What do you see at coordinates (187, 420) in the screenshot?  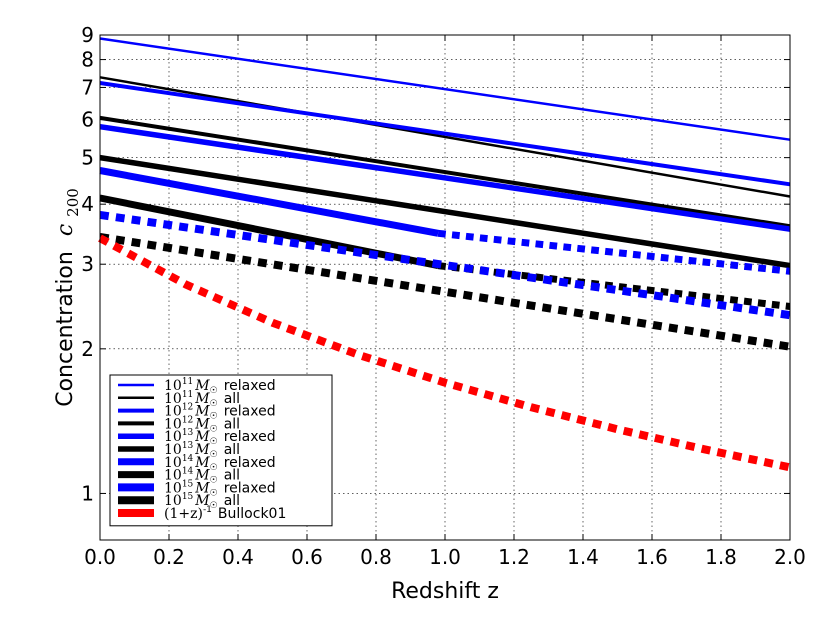 I see `legend-mass-exponent: 12` at bounding box center [187, 420].